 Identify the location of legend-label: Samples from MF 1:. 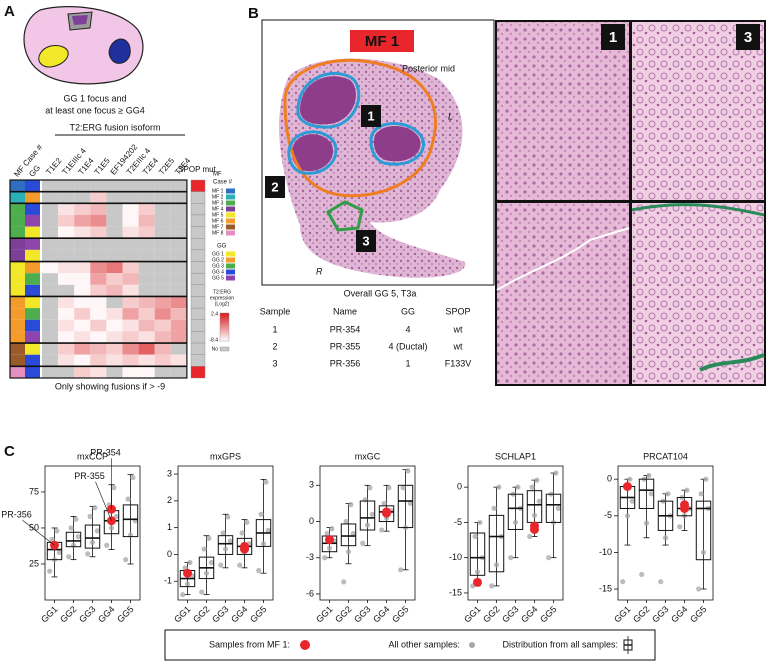
(249, 644).